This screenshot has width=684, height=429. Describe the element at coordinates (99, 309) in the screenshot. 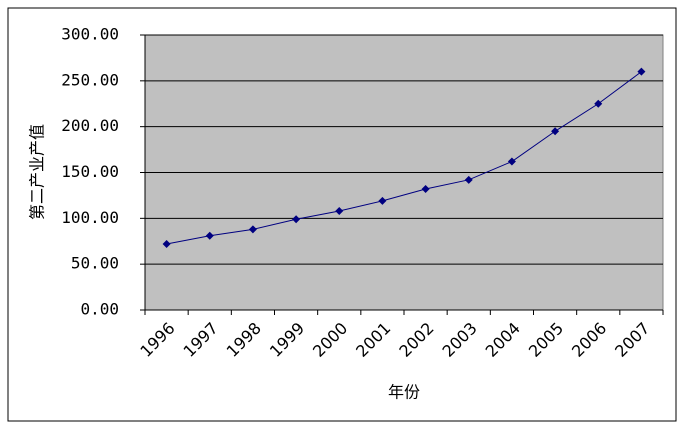

I see `y-tick-label: 0.00` at that location.